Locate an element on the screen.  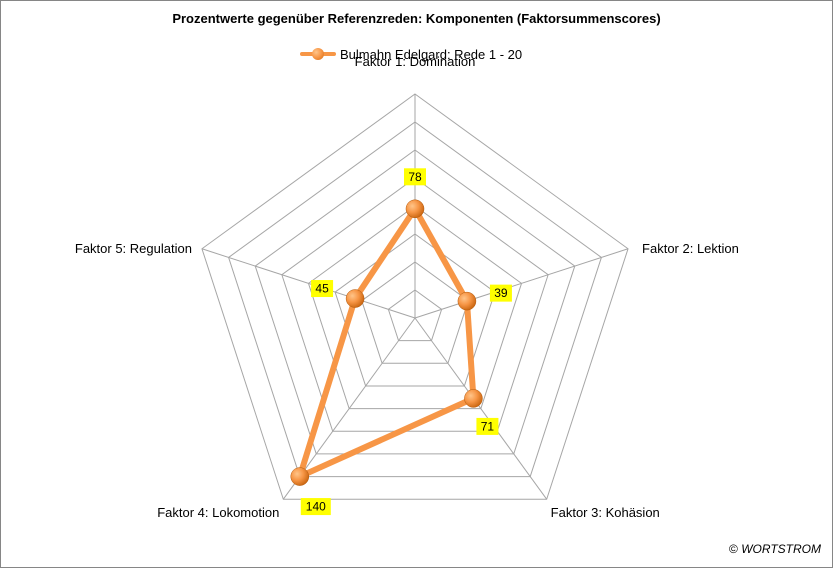
data-label: 39 is located at coordinates (501, 293).